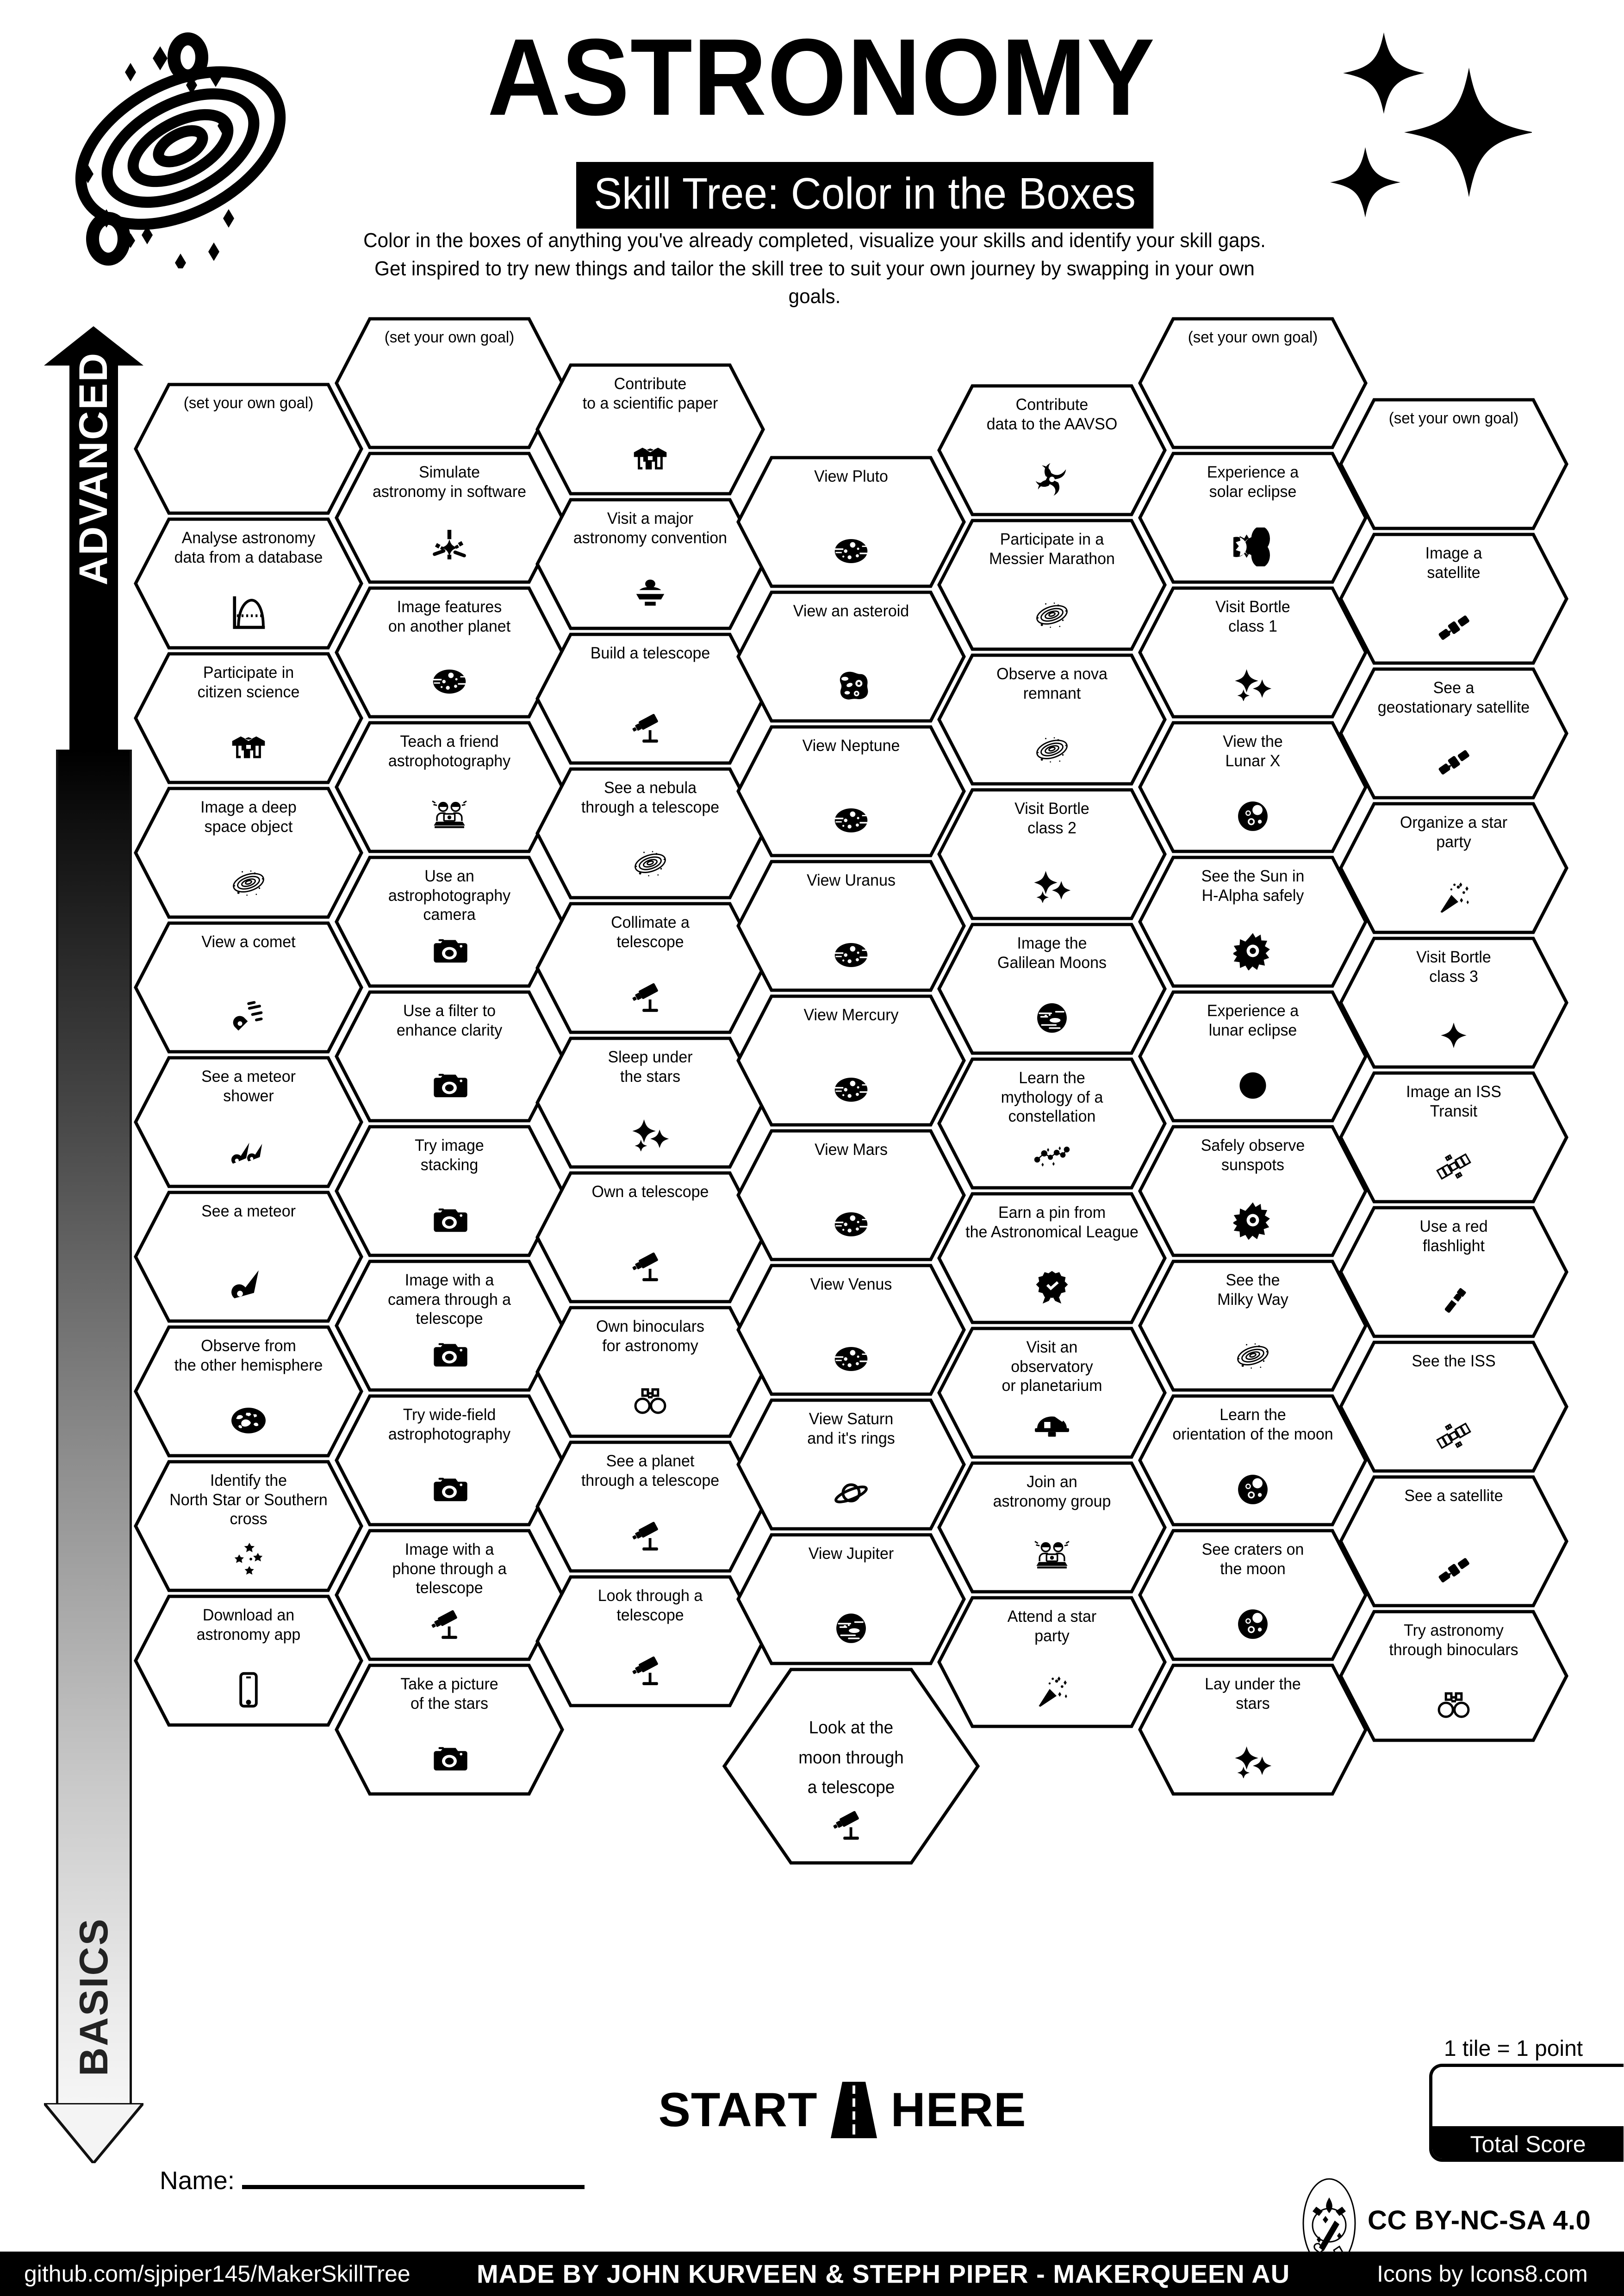 The image size is (1624, 2296). I want to click on skill-tile: Safely observe sunspots, so click(1253, 1191).